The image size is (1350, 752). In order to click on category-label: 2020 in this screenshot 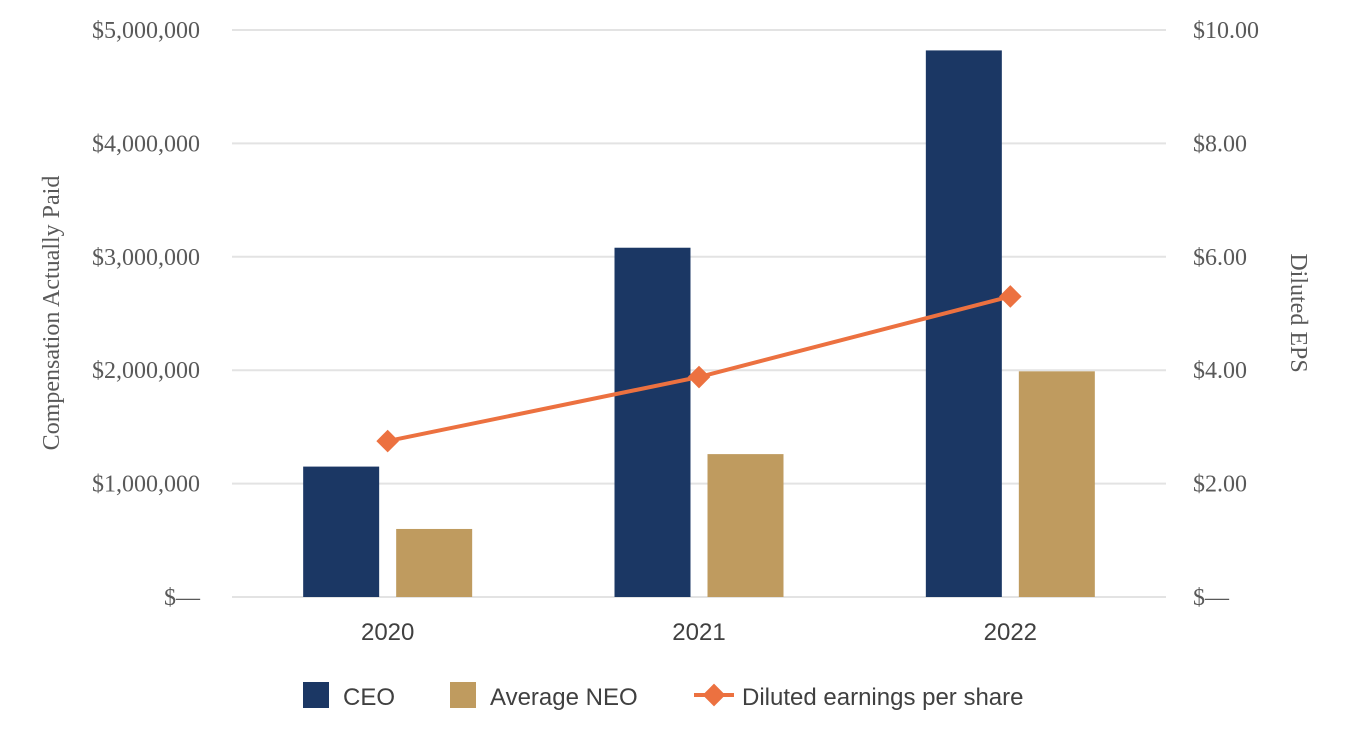, I will do `click(387, 632)`.